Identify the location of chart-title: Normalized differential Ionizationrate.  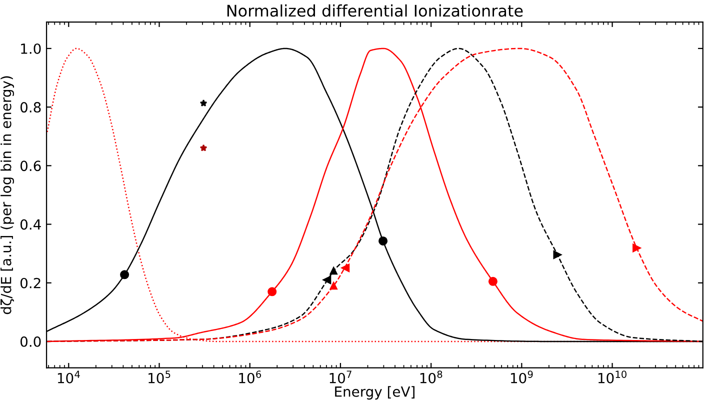
(375, 10).